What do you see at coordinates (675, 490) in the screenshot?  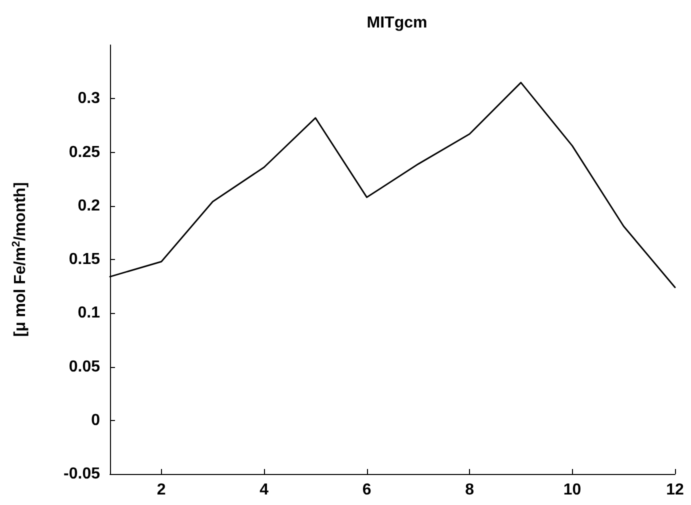 I see `x-tick-label: 12` at bounding box center [675, 490].